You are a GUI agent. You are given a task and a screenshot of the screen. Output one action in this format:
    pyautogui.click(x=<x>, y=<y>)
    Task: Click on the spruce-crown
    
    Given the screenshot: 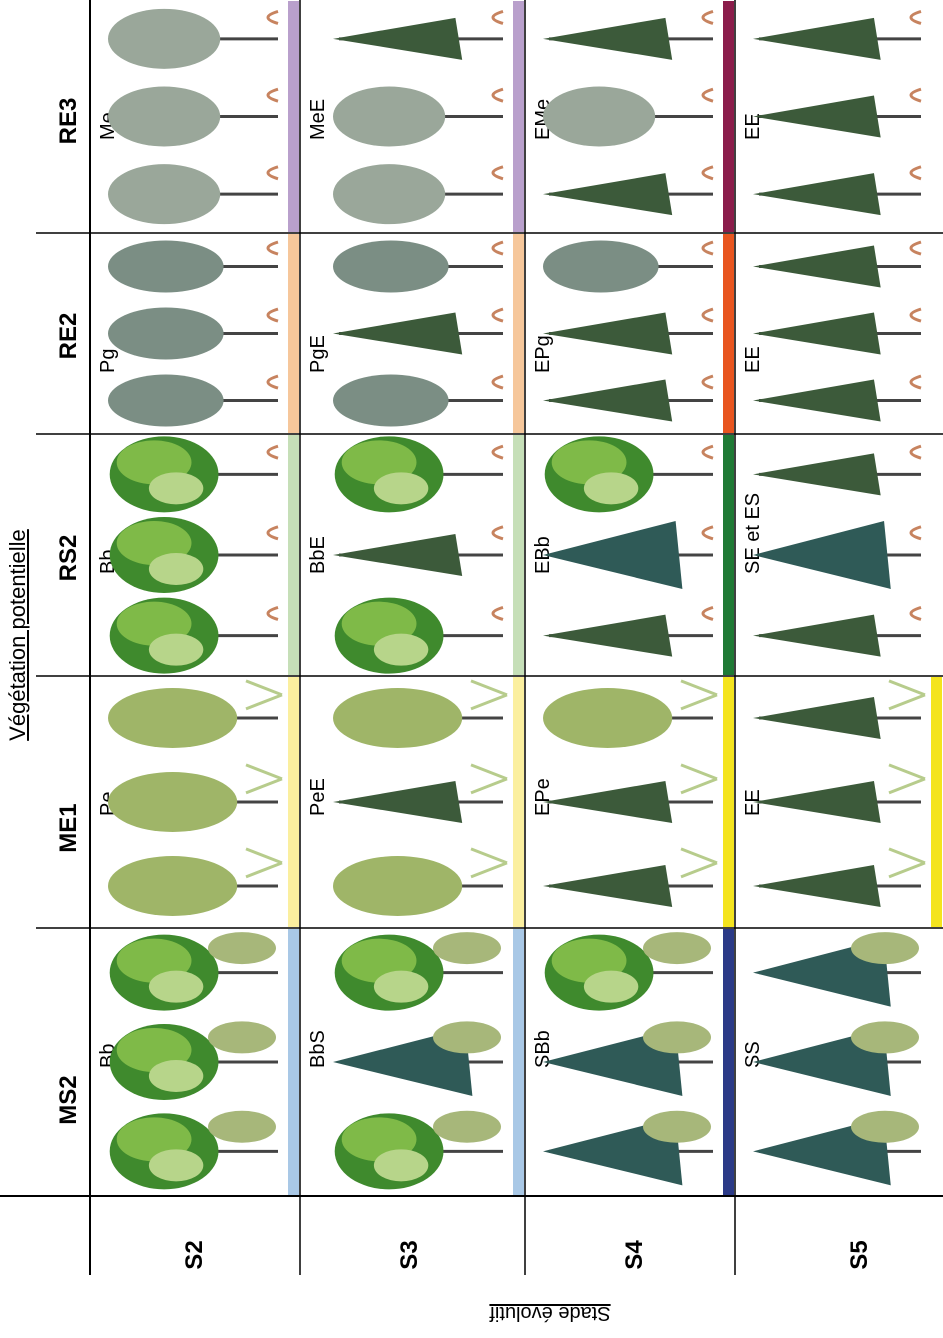 What is the action you would take?
    pyautogui.click(x=613, y=555)
    